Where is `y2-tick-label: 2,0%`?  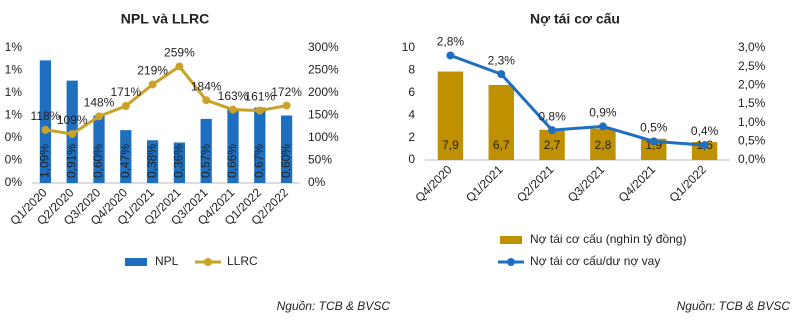 y2-tick-label: 2,0% is located at coordinates (752, 85).